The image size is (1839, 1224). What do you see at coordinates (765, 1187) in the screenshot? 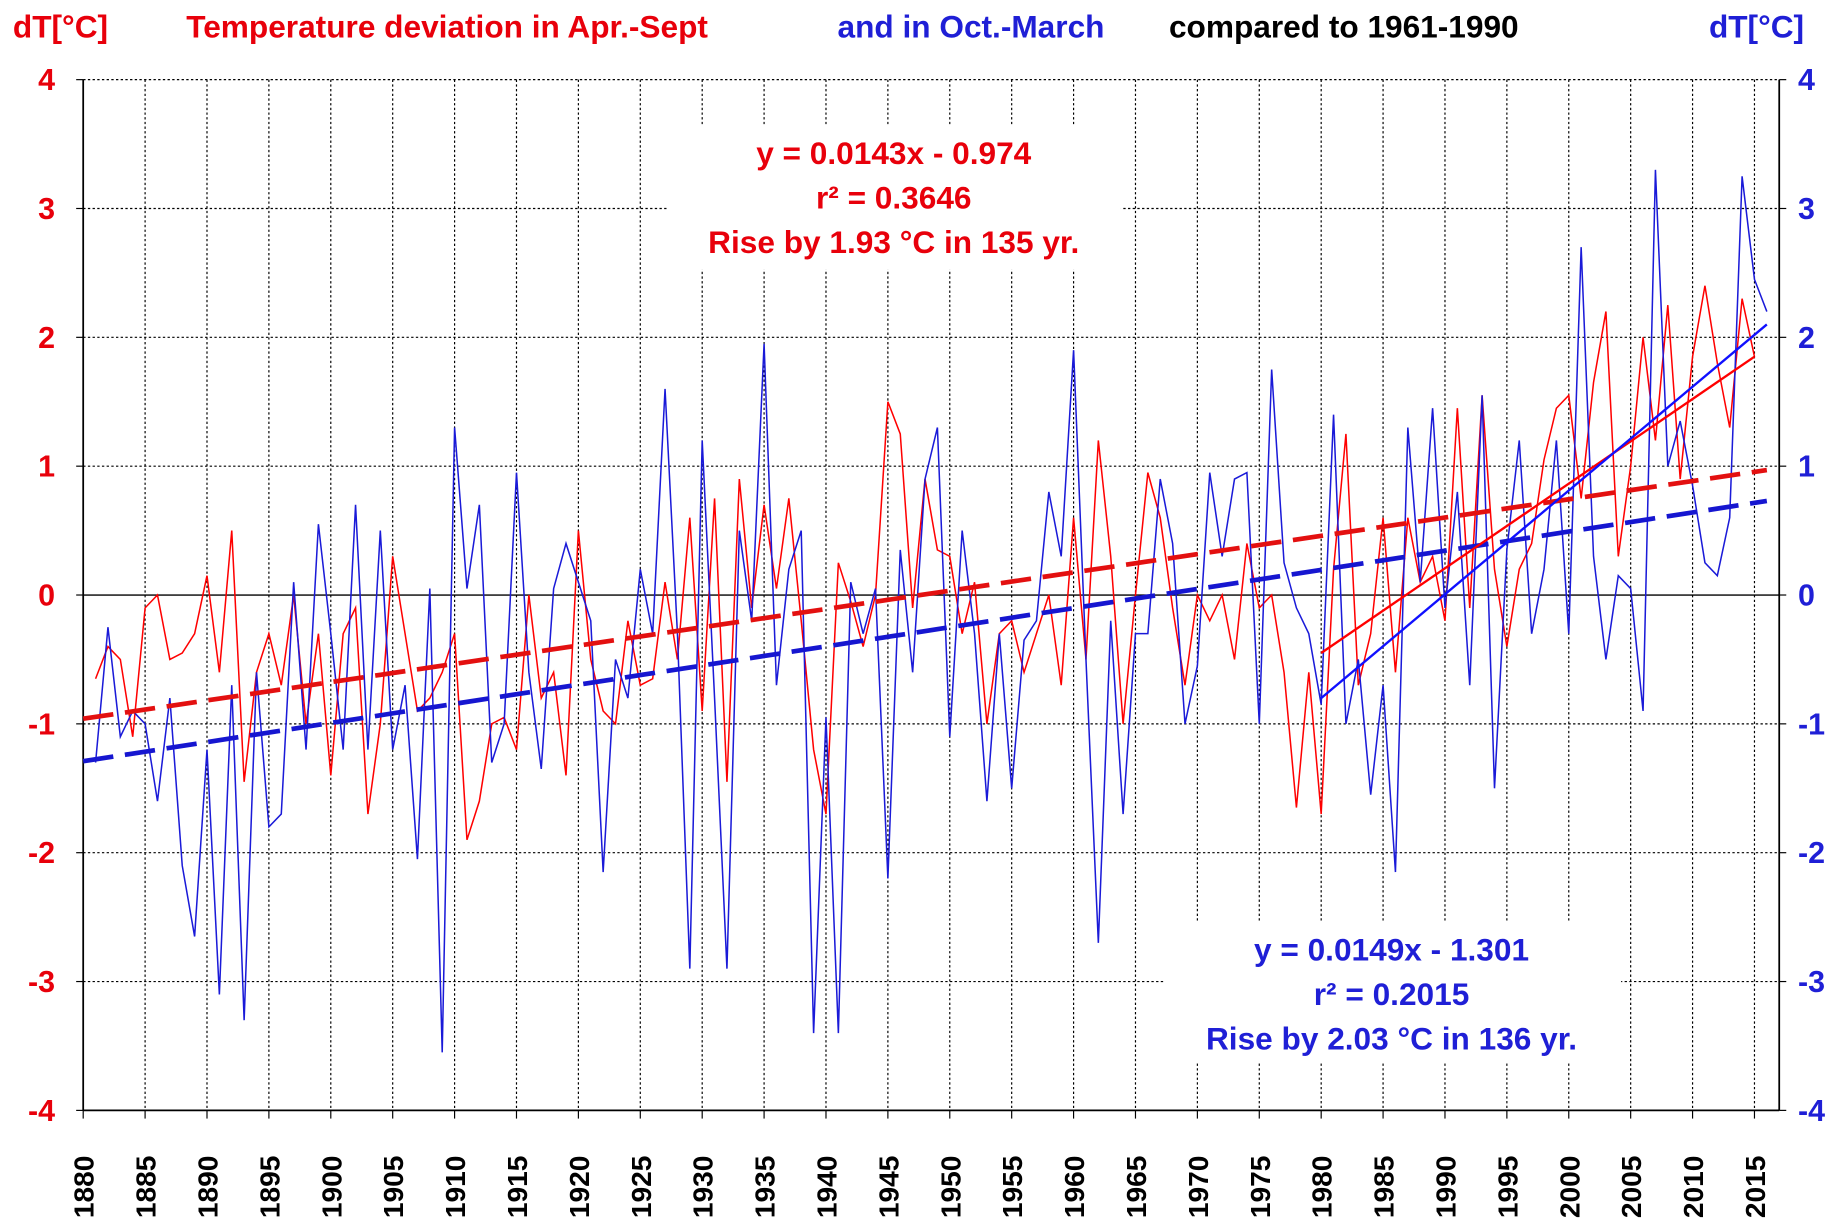
I see `x-tick-label: 1935` at bounding box center [765, 1187].